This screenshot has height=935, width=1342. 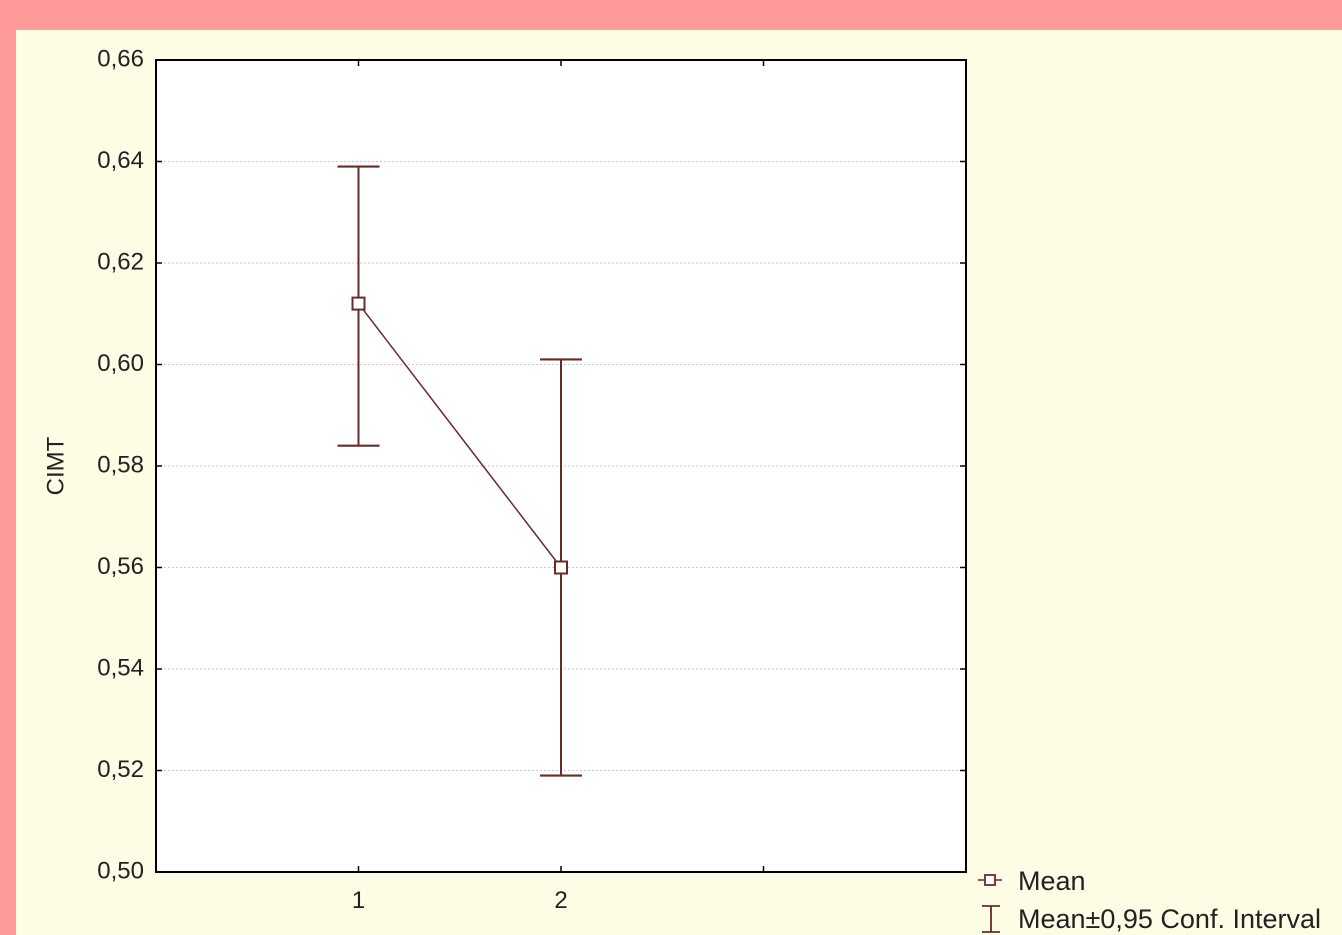 What do you see at coordinates (120, 870) in the screenshot?
I see `y-tick-label: 0,50` at bounding box center [120, 870].